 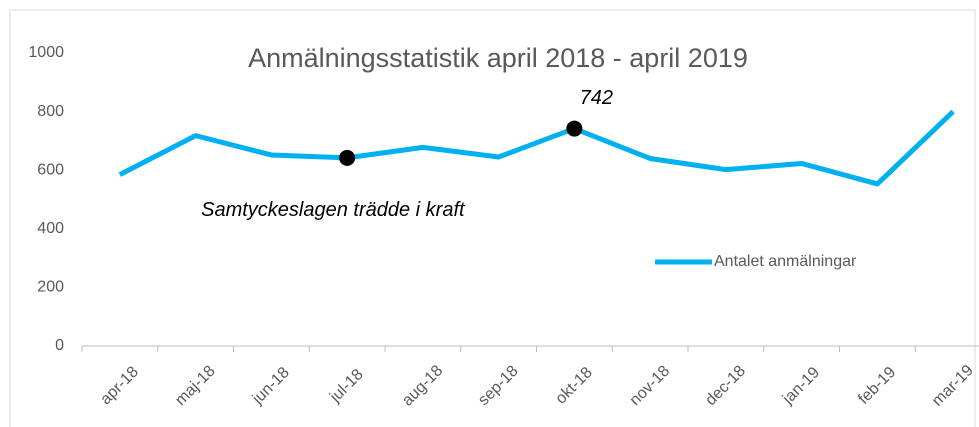 I want to click on x-tick-label: sep-18, so click(x=498, y=385).